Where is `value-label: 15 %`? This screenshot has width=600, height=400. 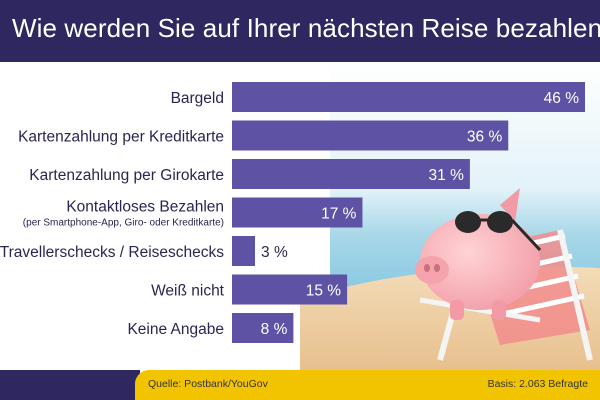
value-label: 15 % is located at coordinates (324, 291).